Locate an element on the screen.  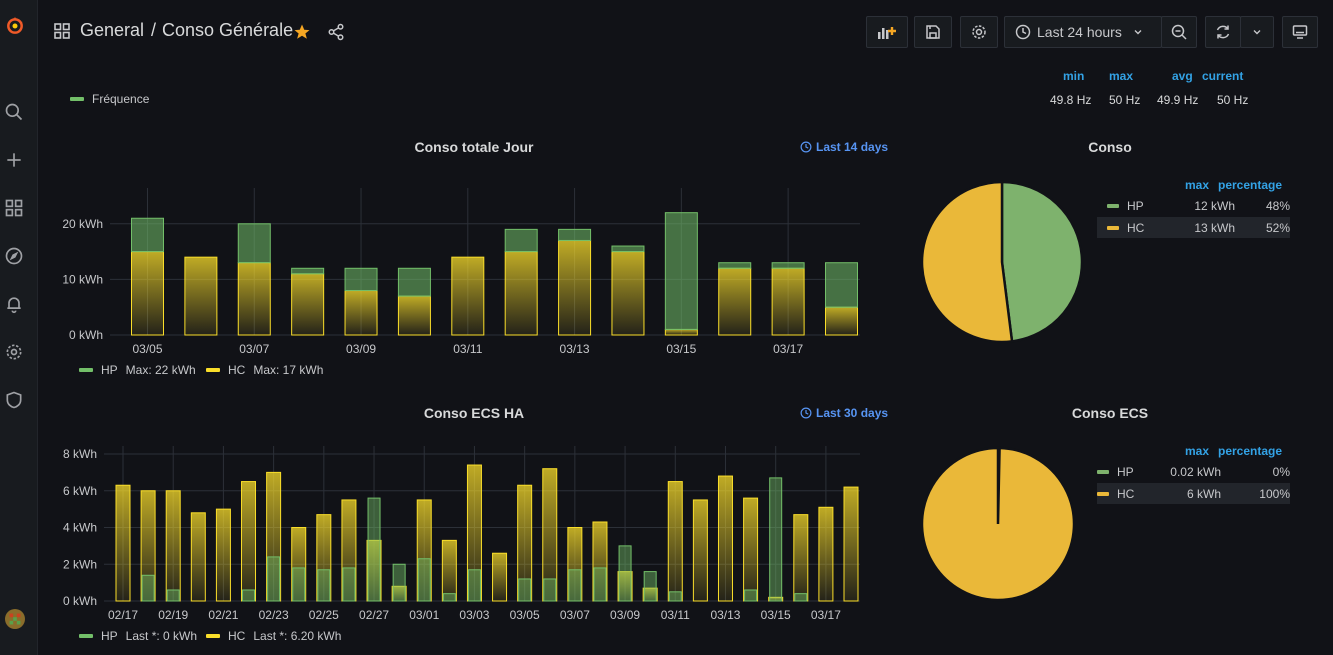
legend-item-hp: HP Last *: 0 kWh is located at coordinates (138, 636).